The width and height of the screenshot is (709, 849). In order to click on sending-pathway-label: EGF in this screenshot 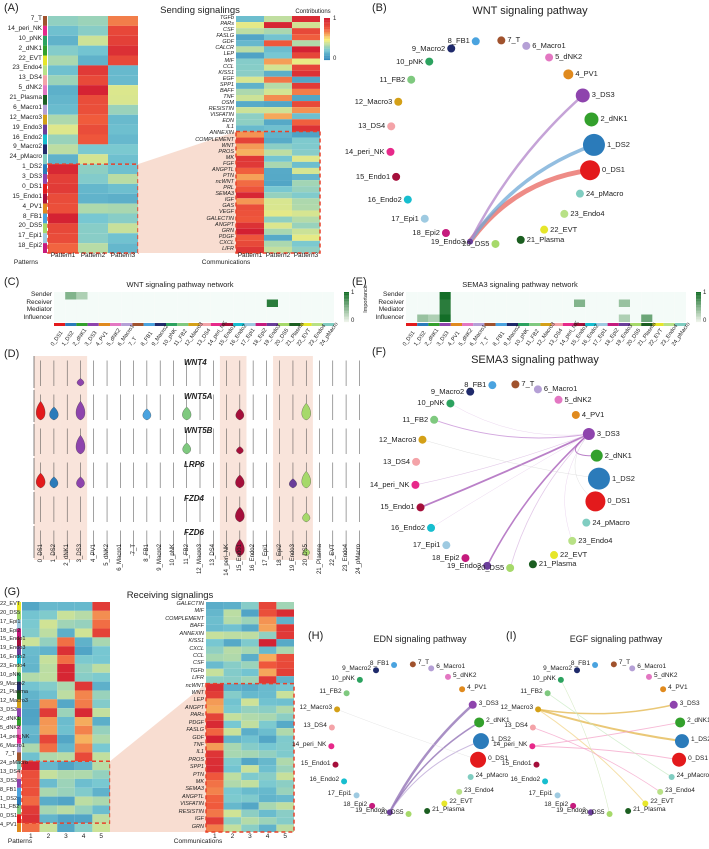, I will do `click(228, 78)`.